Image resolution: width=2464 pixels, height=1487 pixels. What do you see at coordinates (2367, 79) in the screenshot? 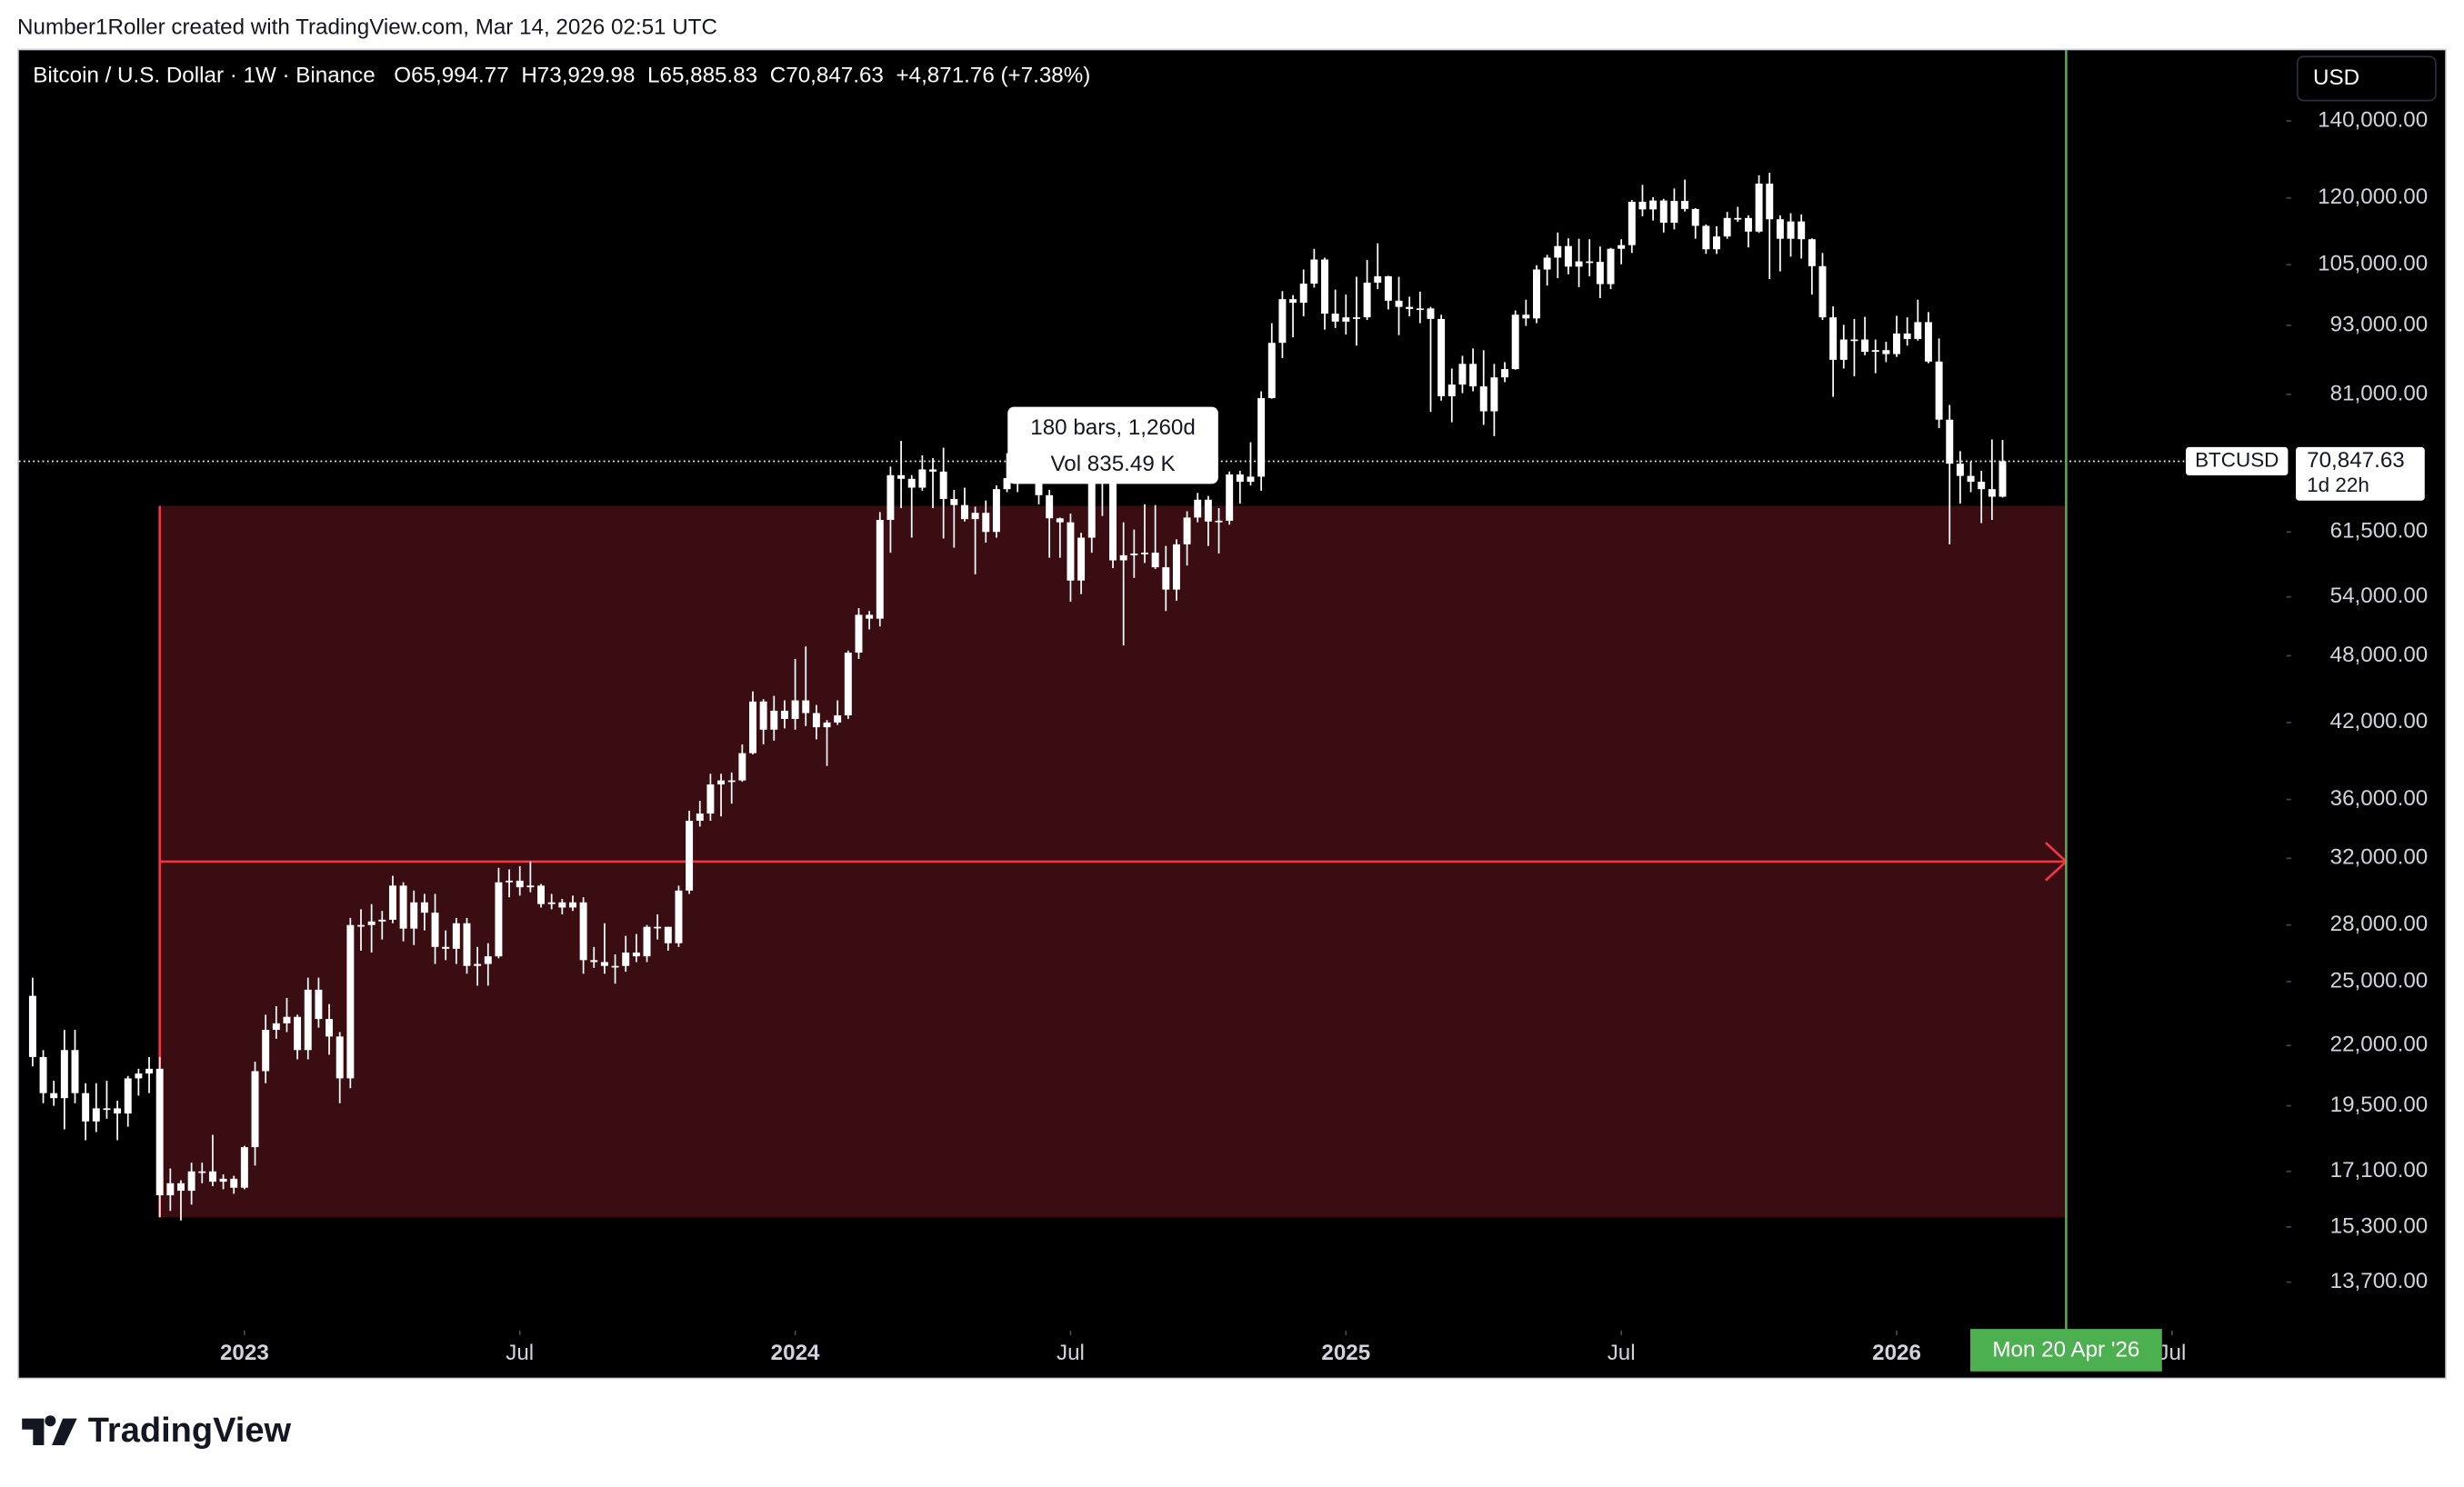
I see `currency-button` at bounding box center [2367, 79].